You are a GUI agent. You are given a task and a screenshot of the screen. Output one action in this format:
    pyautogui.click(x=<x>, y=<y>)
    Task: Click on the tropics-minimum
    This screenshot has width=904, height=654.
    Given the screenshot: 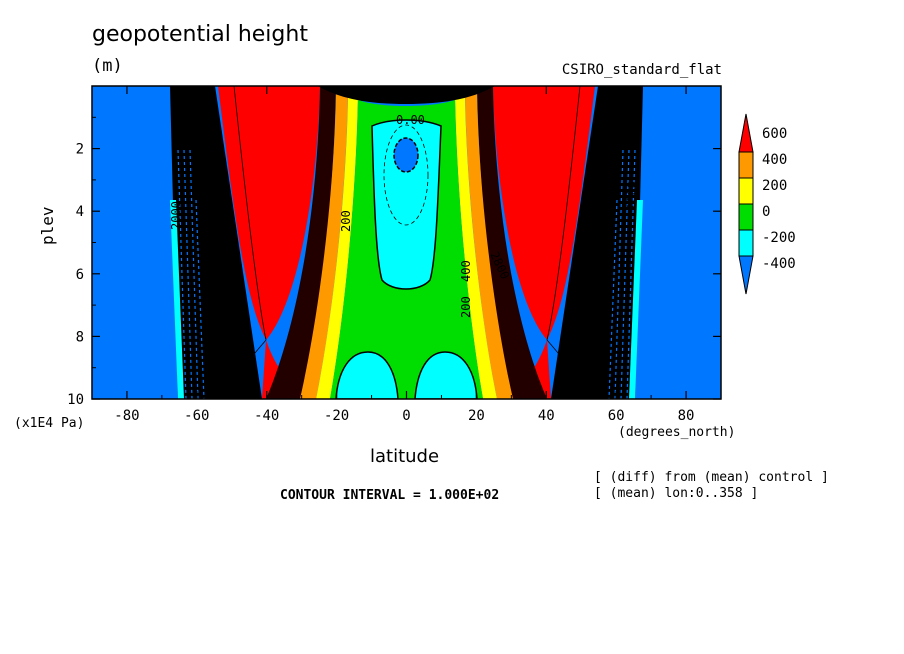 What is the action you would take?
    pyautogui.click(x=406, y=155)
    